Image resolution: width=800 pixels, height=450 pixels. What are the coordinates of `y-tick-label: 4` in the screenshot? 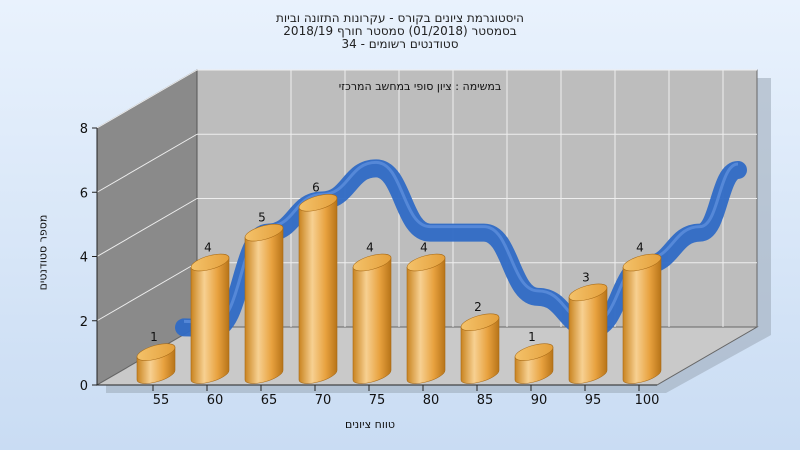 It's located at (84, 258).